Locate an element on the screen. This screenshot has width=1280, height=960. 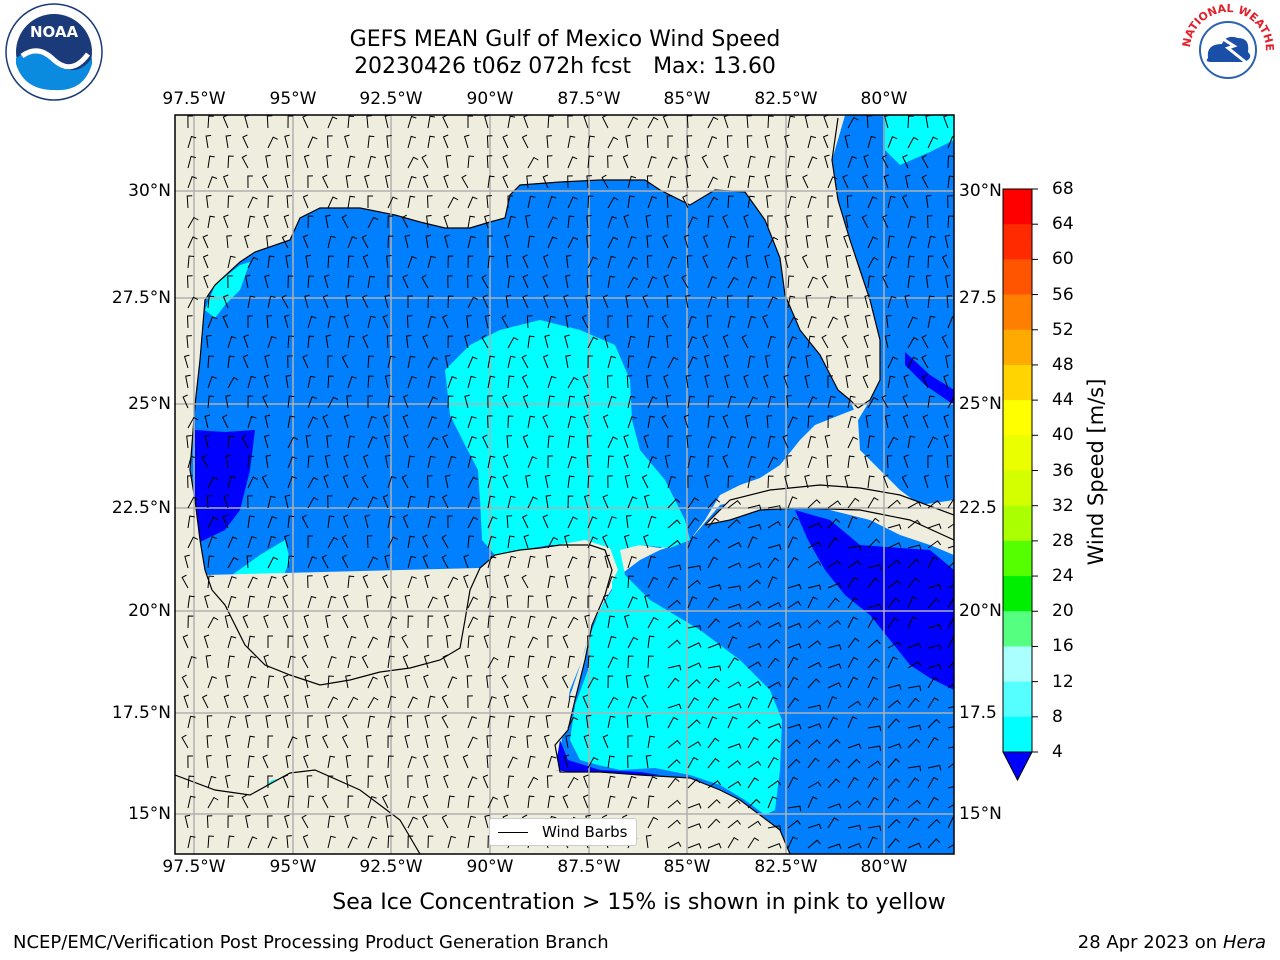
colorbar-tick: 32 is located at coordinates (1063, 505).